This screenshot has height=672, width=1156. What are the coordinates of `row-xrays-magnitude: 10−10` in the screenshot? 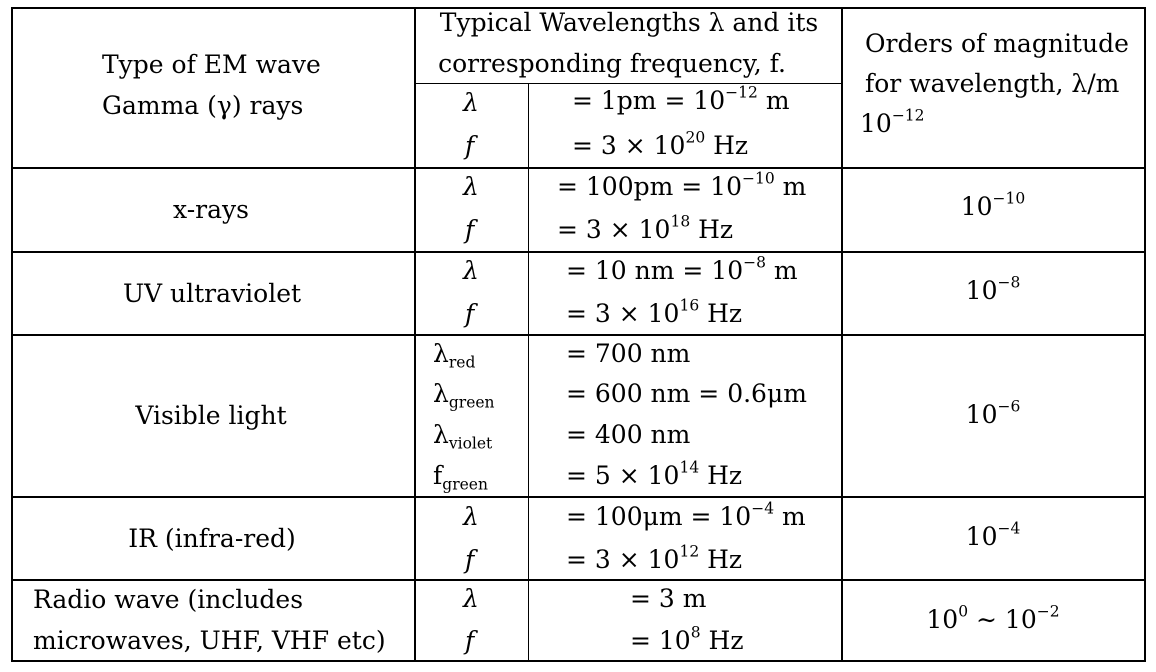 It's located at (993, 205).